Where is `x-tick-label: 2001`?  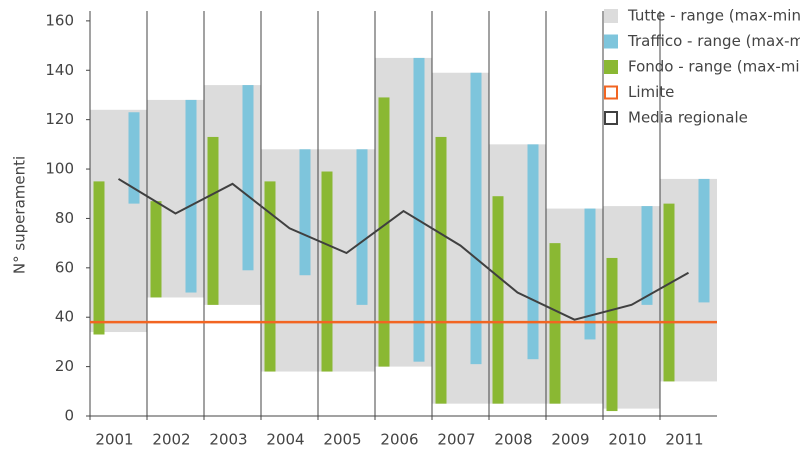 x-tick-label: 2001 is located at coordinates (114, 440).